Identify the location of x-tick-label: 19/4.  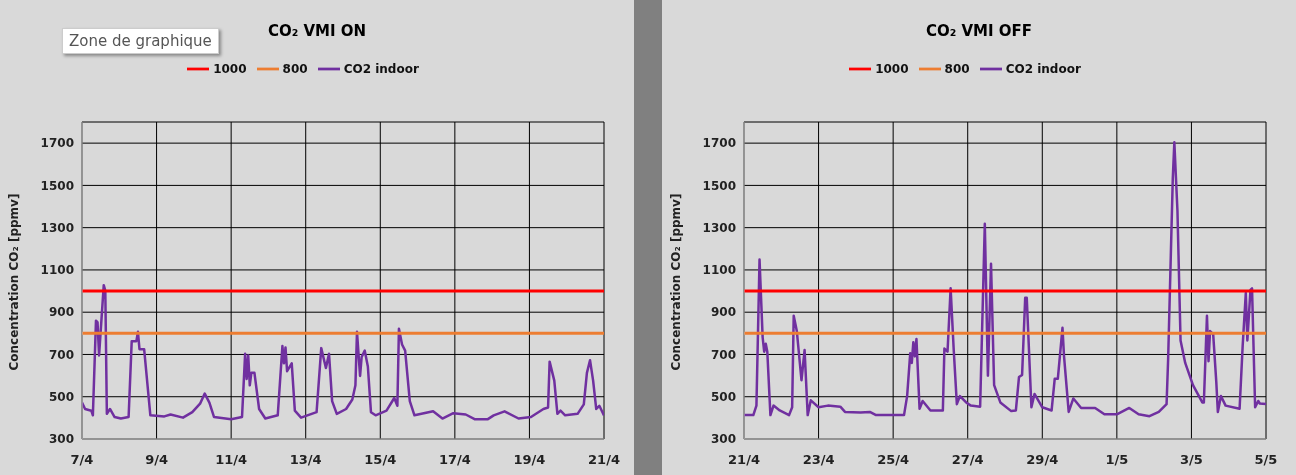
(529, 460).